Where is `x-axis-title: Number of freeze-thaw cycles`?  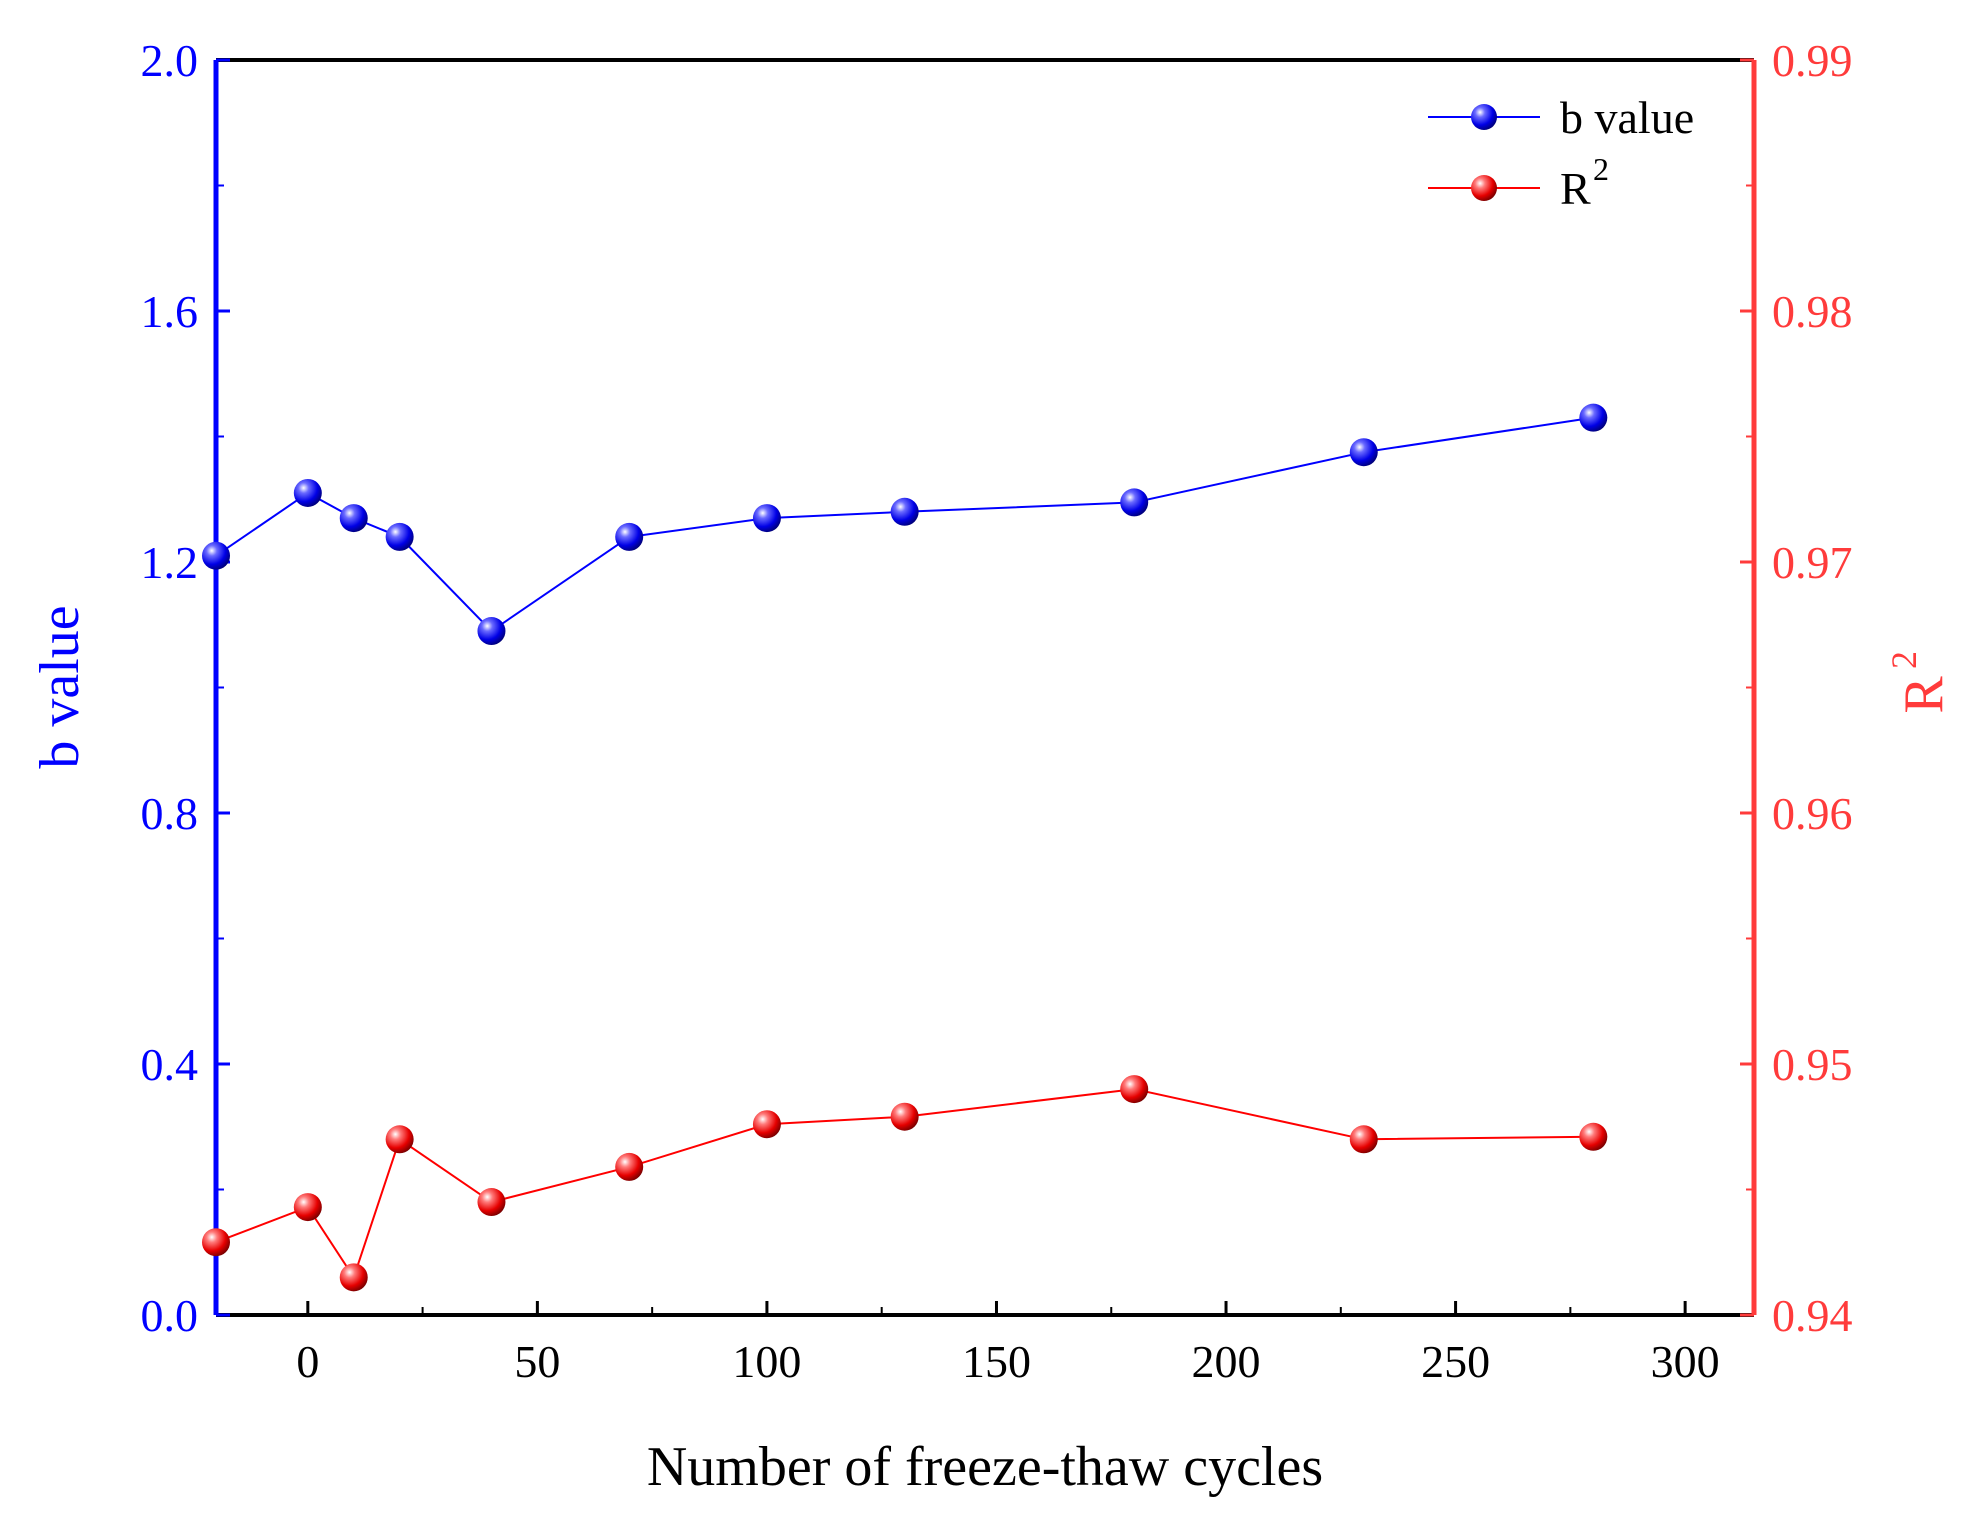
x-axis-title: Number of freeze-thaw cycles is located at coordinates (985, 1467).